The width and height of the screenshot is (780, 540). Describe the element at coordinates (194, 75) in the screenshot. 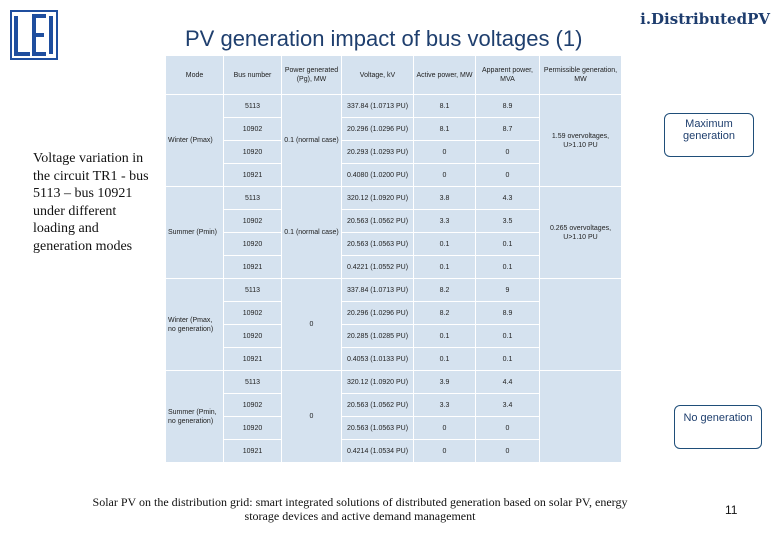

I see `header-mode: Mode` at that location.